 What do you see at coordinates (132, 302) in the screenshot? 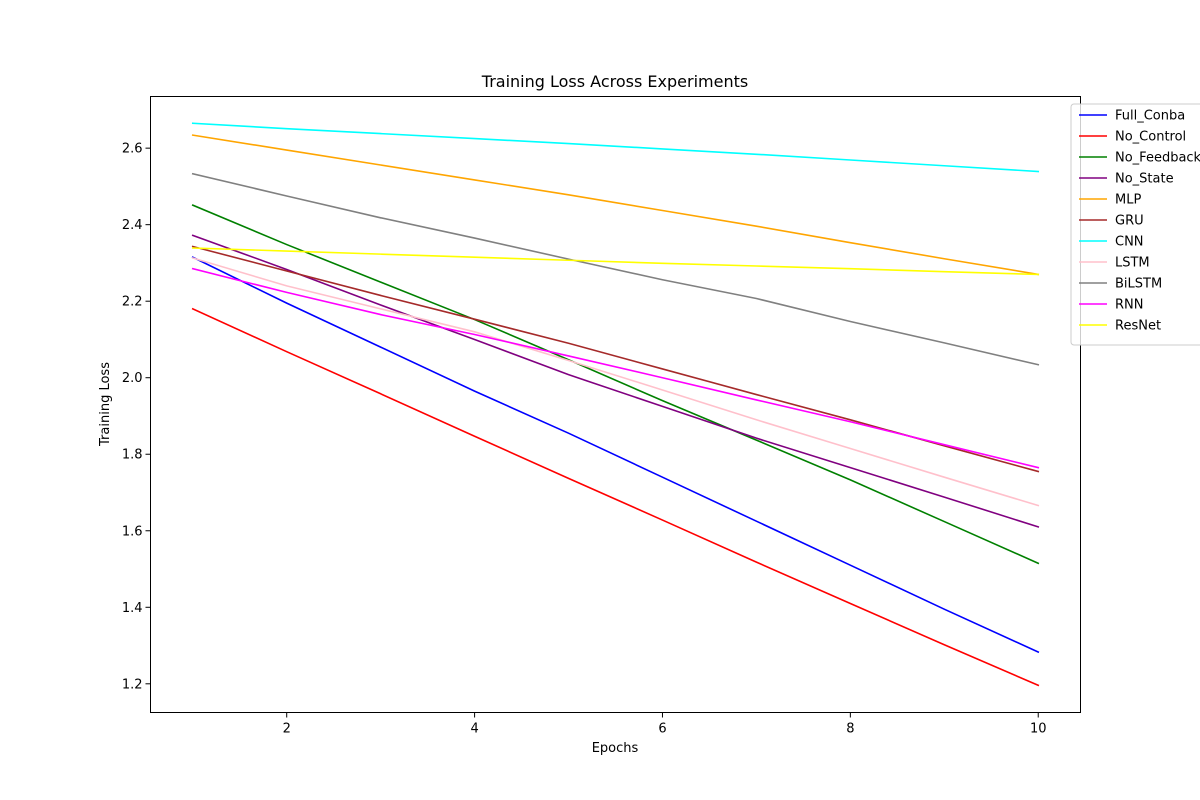
I see `y-tick-label: 2.2` at bounding box center [132, 302].